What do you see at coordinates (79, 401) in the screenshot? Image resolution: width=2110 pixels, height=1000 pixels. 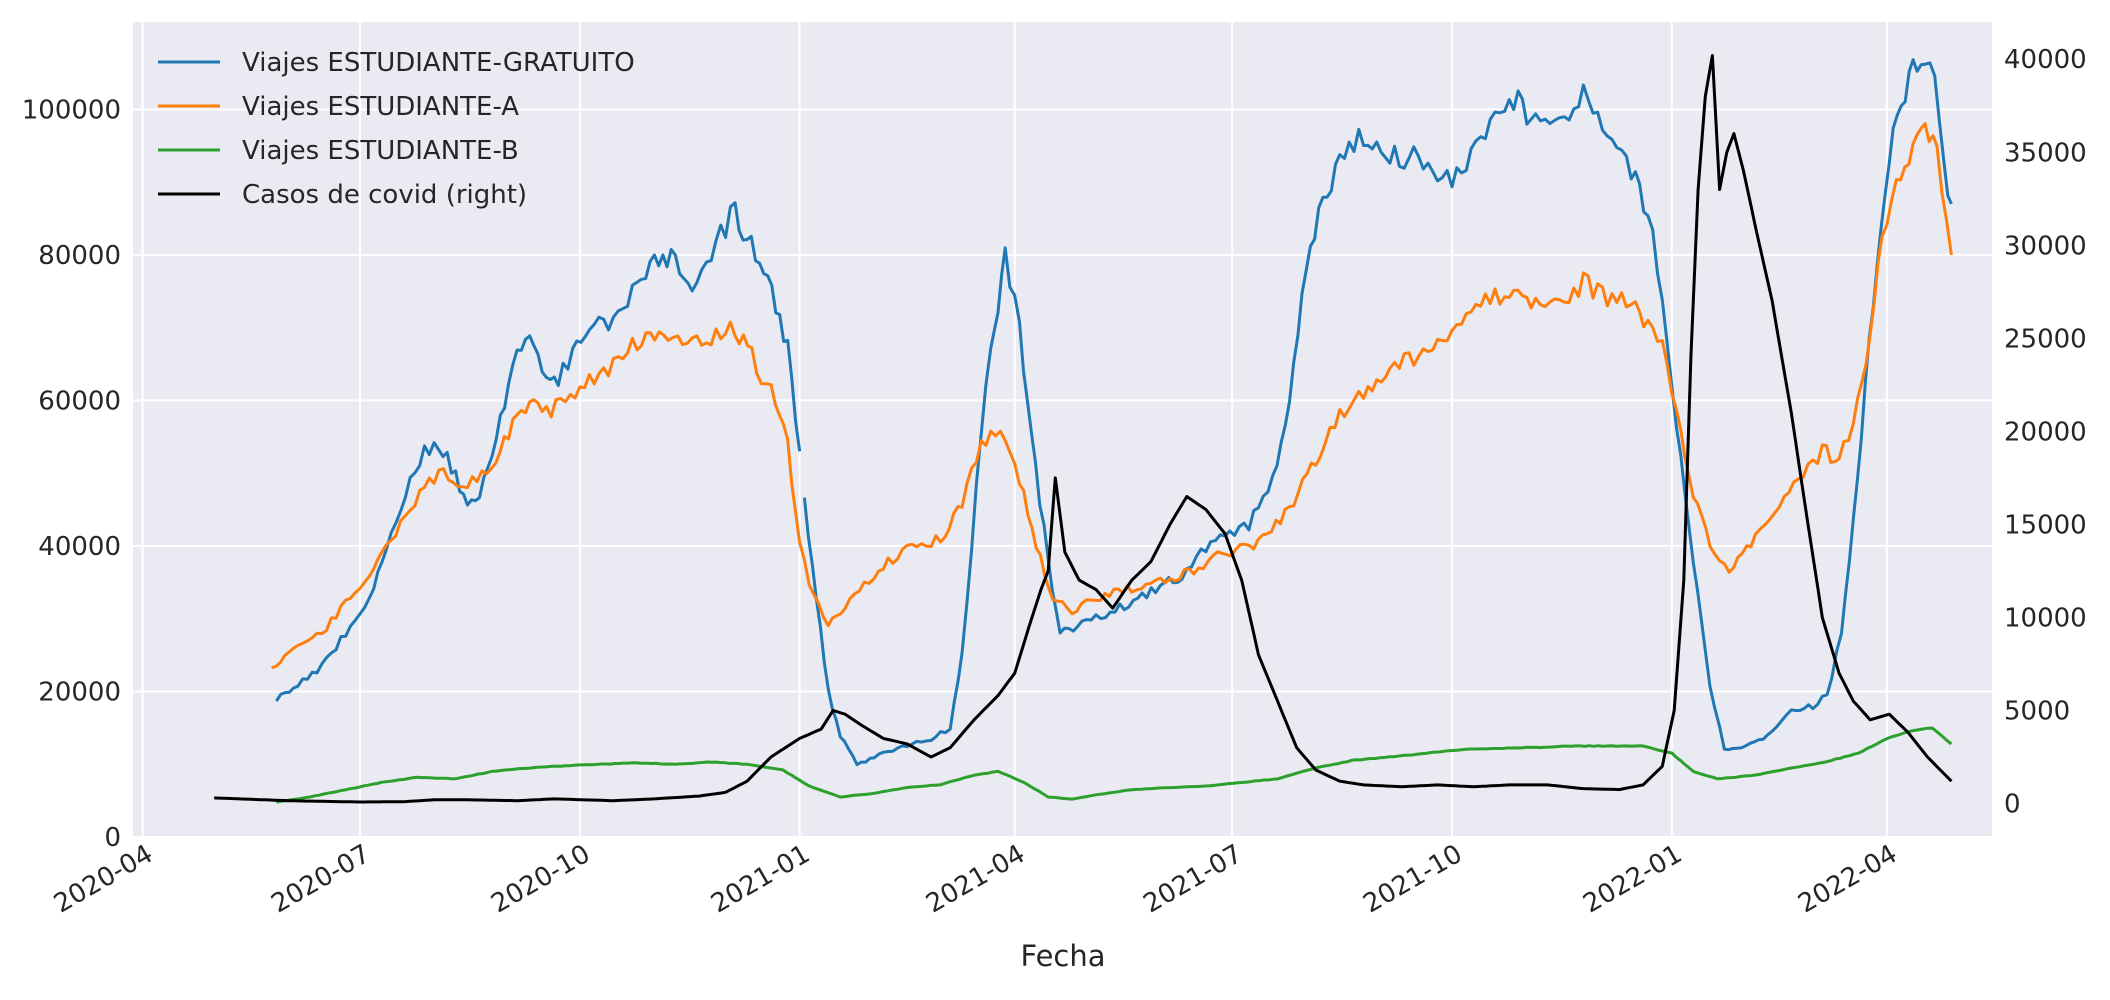 I see `left-y-tick-label: 60000` at bounding box center [79, 401].